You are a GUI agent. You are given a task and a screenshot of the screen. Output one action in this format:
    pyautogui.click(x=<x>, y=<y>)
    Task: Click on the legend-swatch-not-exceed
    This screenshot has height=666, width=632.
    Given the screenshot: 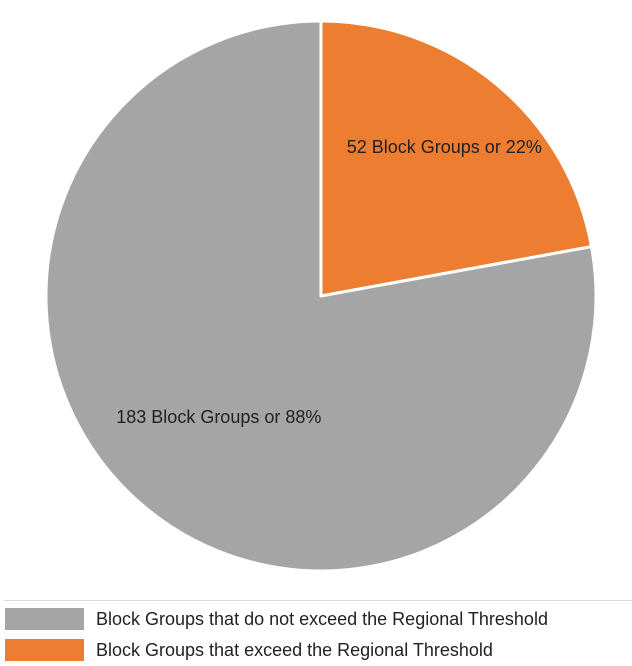 What is the action you would take?
    pyautogui.click(x=44, y=619)
    